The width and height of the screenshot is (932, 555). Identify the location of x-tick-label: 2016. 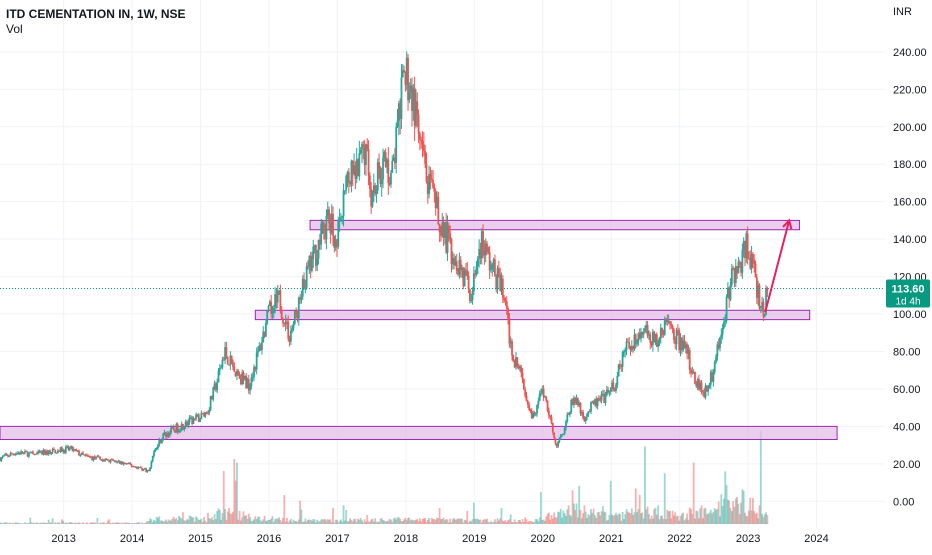
(269, 539).